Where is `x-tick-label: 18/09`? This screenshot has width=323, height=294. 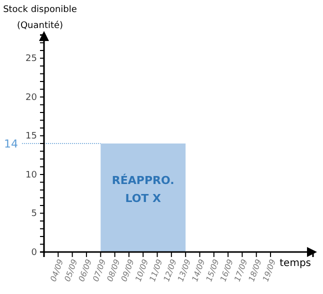 x-tick-label: 18/09 is located at coordinates (255, 270).